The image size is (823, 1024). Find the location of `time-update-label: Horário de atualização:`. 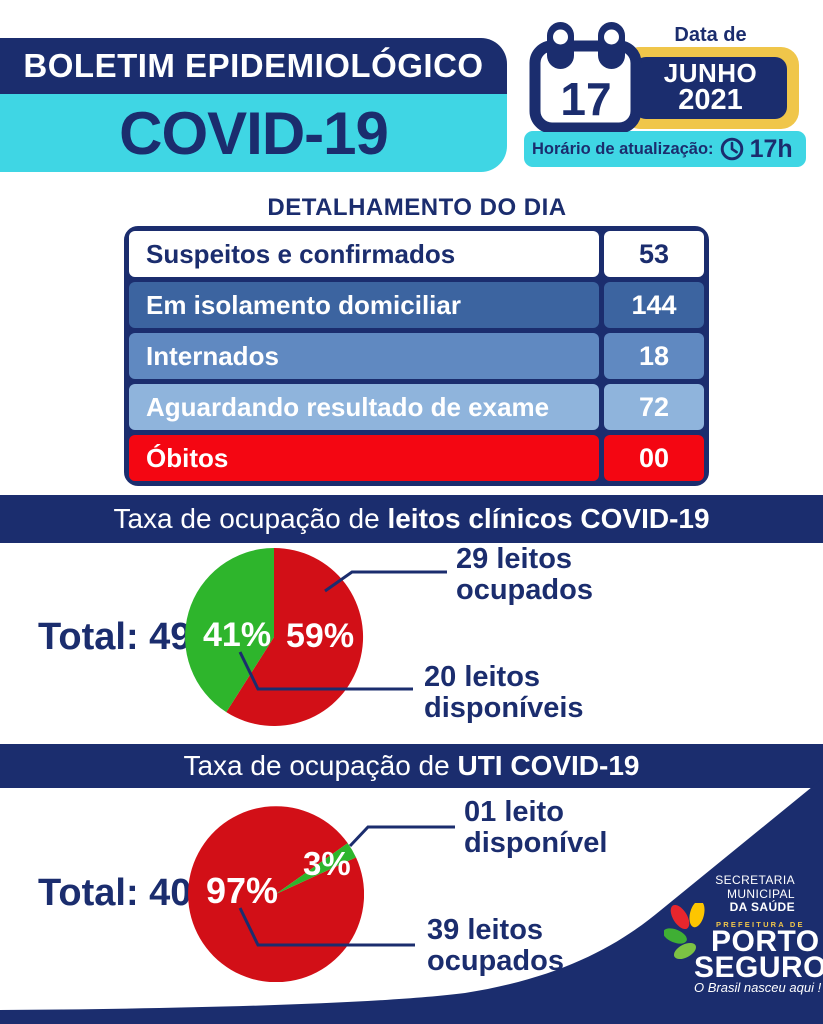

time-update-label: Horário de atualização: is located at coordinates (623, 148).